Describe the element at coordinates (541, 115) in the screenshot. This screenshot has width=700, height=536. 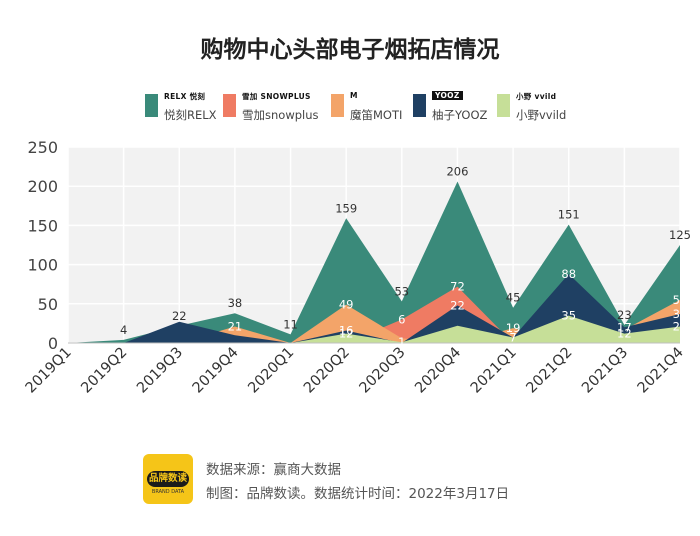
I see `legend-label: 小野vvild` at that location.